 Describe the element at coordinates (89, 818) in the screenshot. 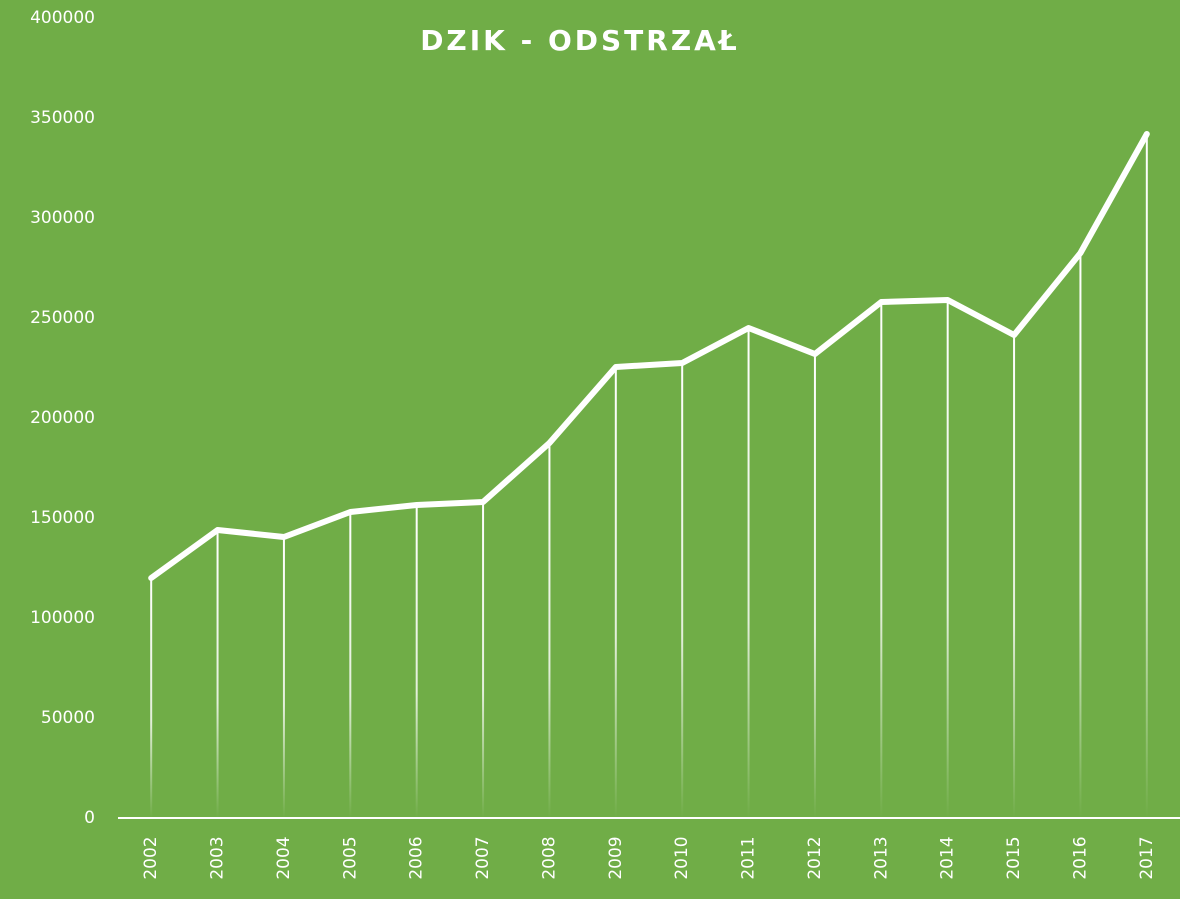

I see `y-tick-label: 0` at that location.